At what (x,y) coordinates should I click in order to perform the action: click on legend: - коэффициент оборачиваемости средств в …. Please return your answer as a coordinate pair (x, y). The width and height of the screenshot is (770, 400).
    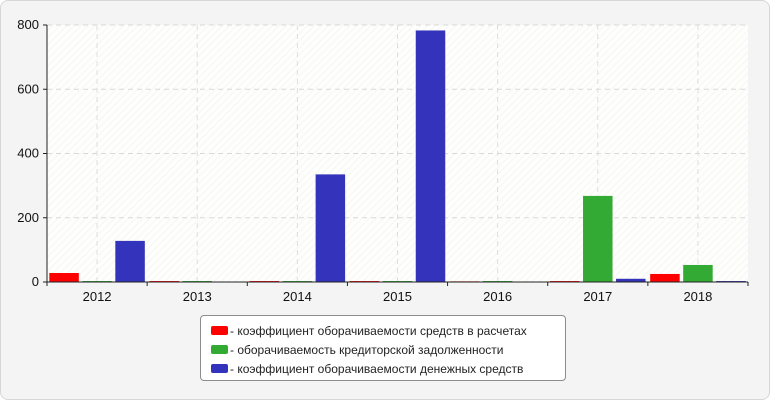
    Looking at the image, I should click on (383, 348).